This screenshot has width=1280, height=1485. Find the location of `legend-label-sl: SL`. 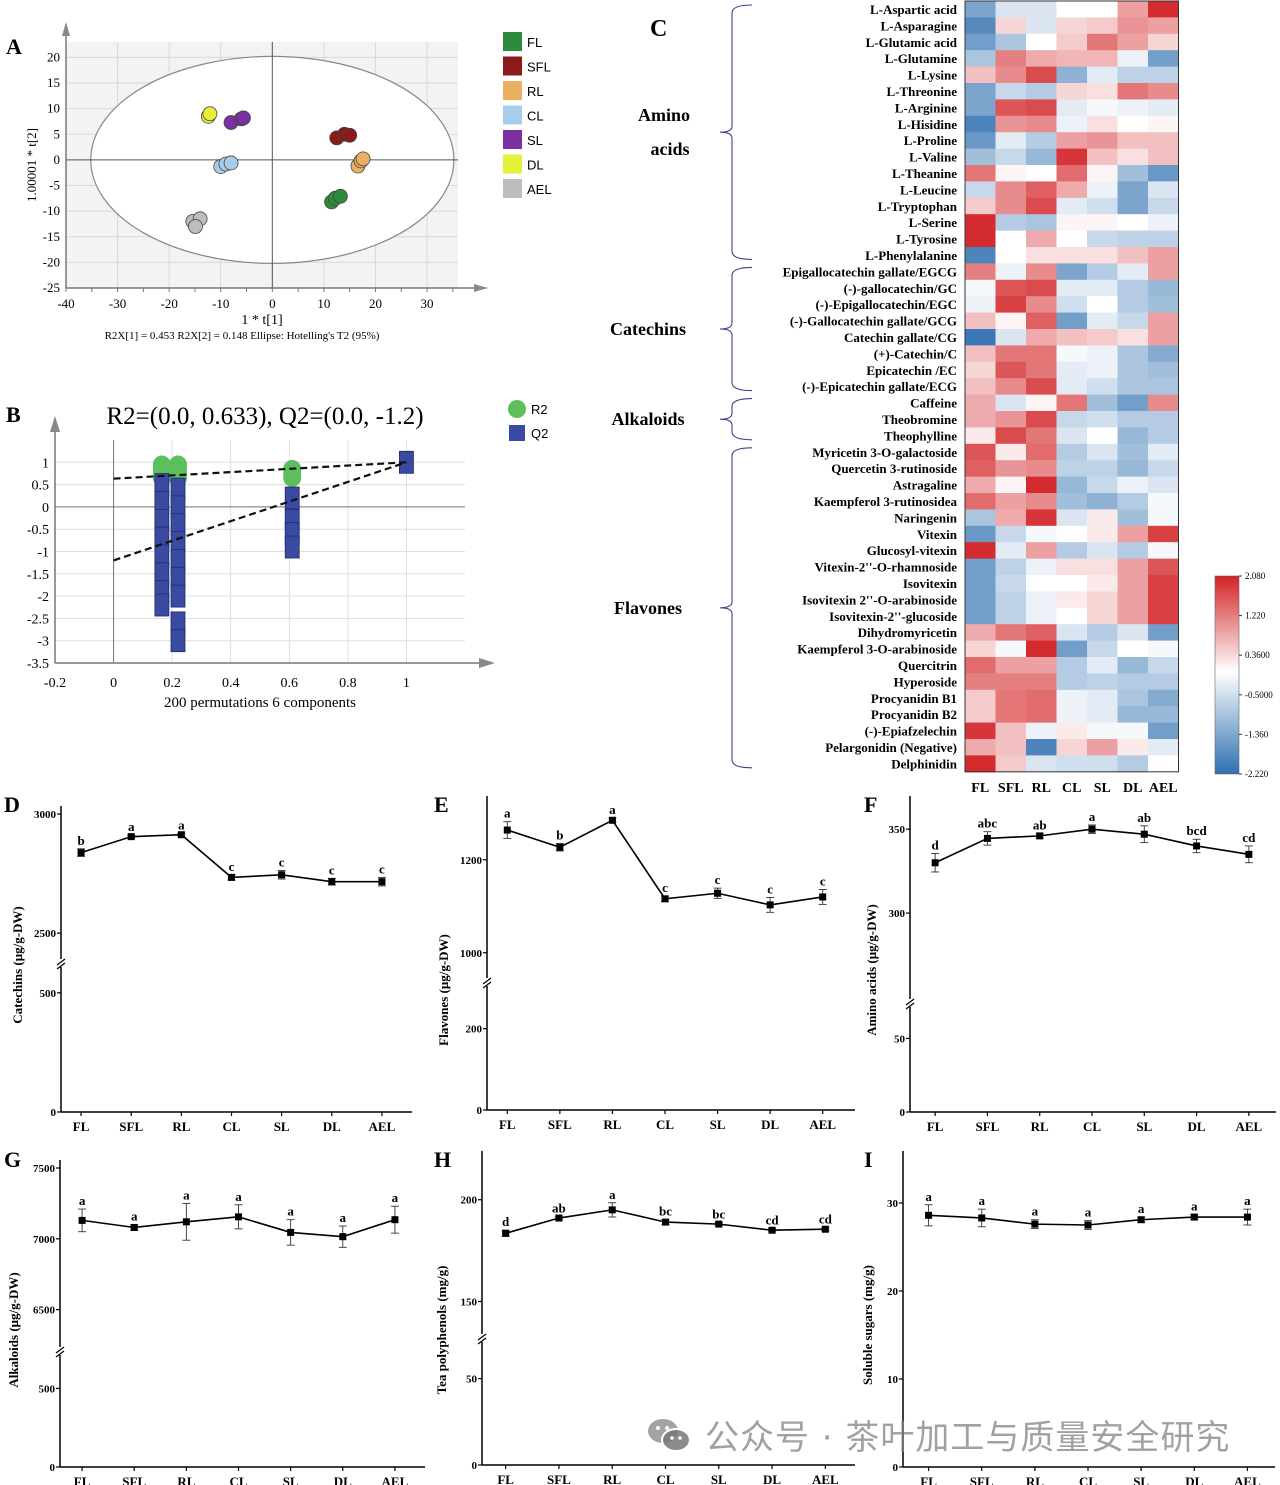

legend-label-sl: SL is located at coordinates (535, 140).